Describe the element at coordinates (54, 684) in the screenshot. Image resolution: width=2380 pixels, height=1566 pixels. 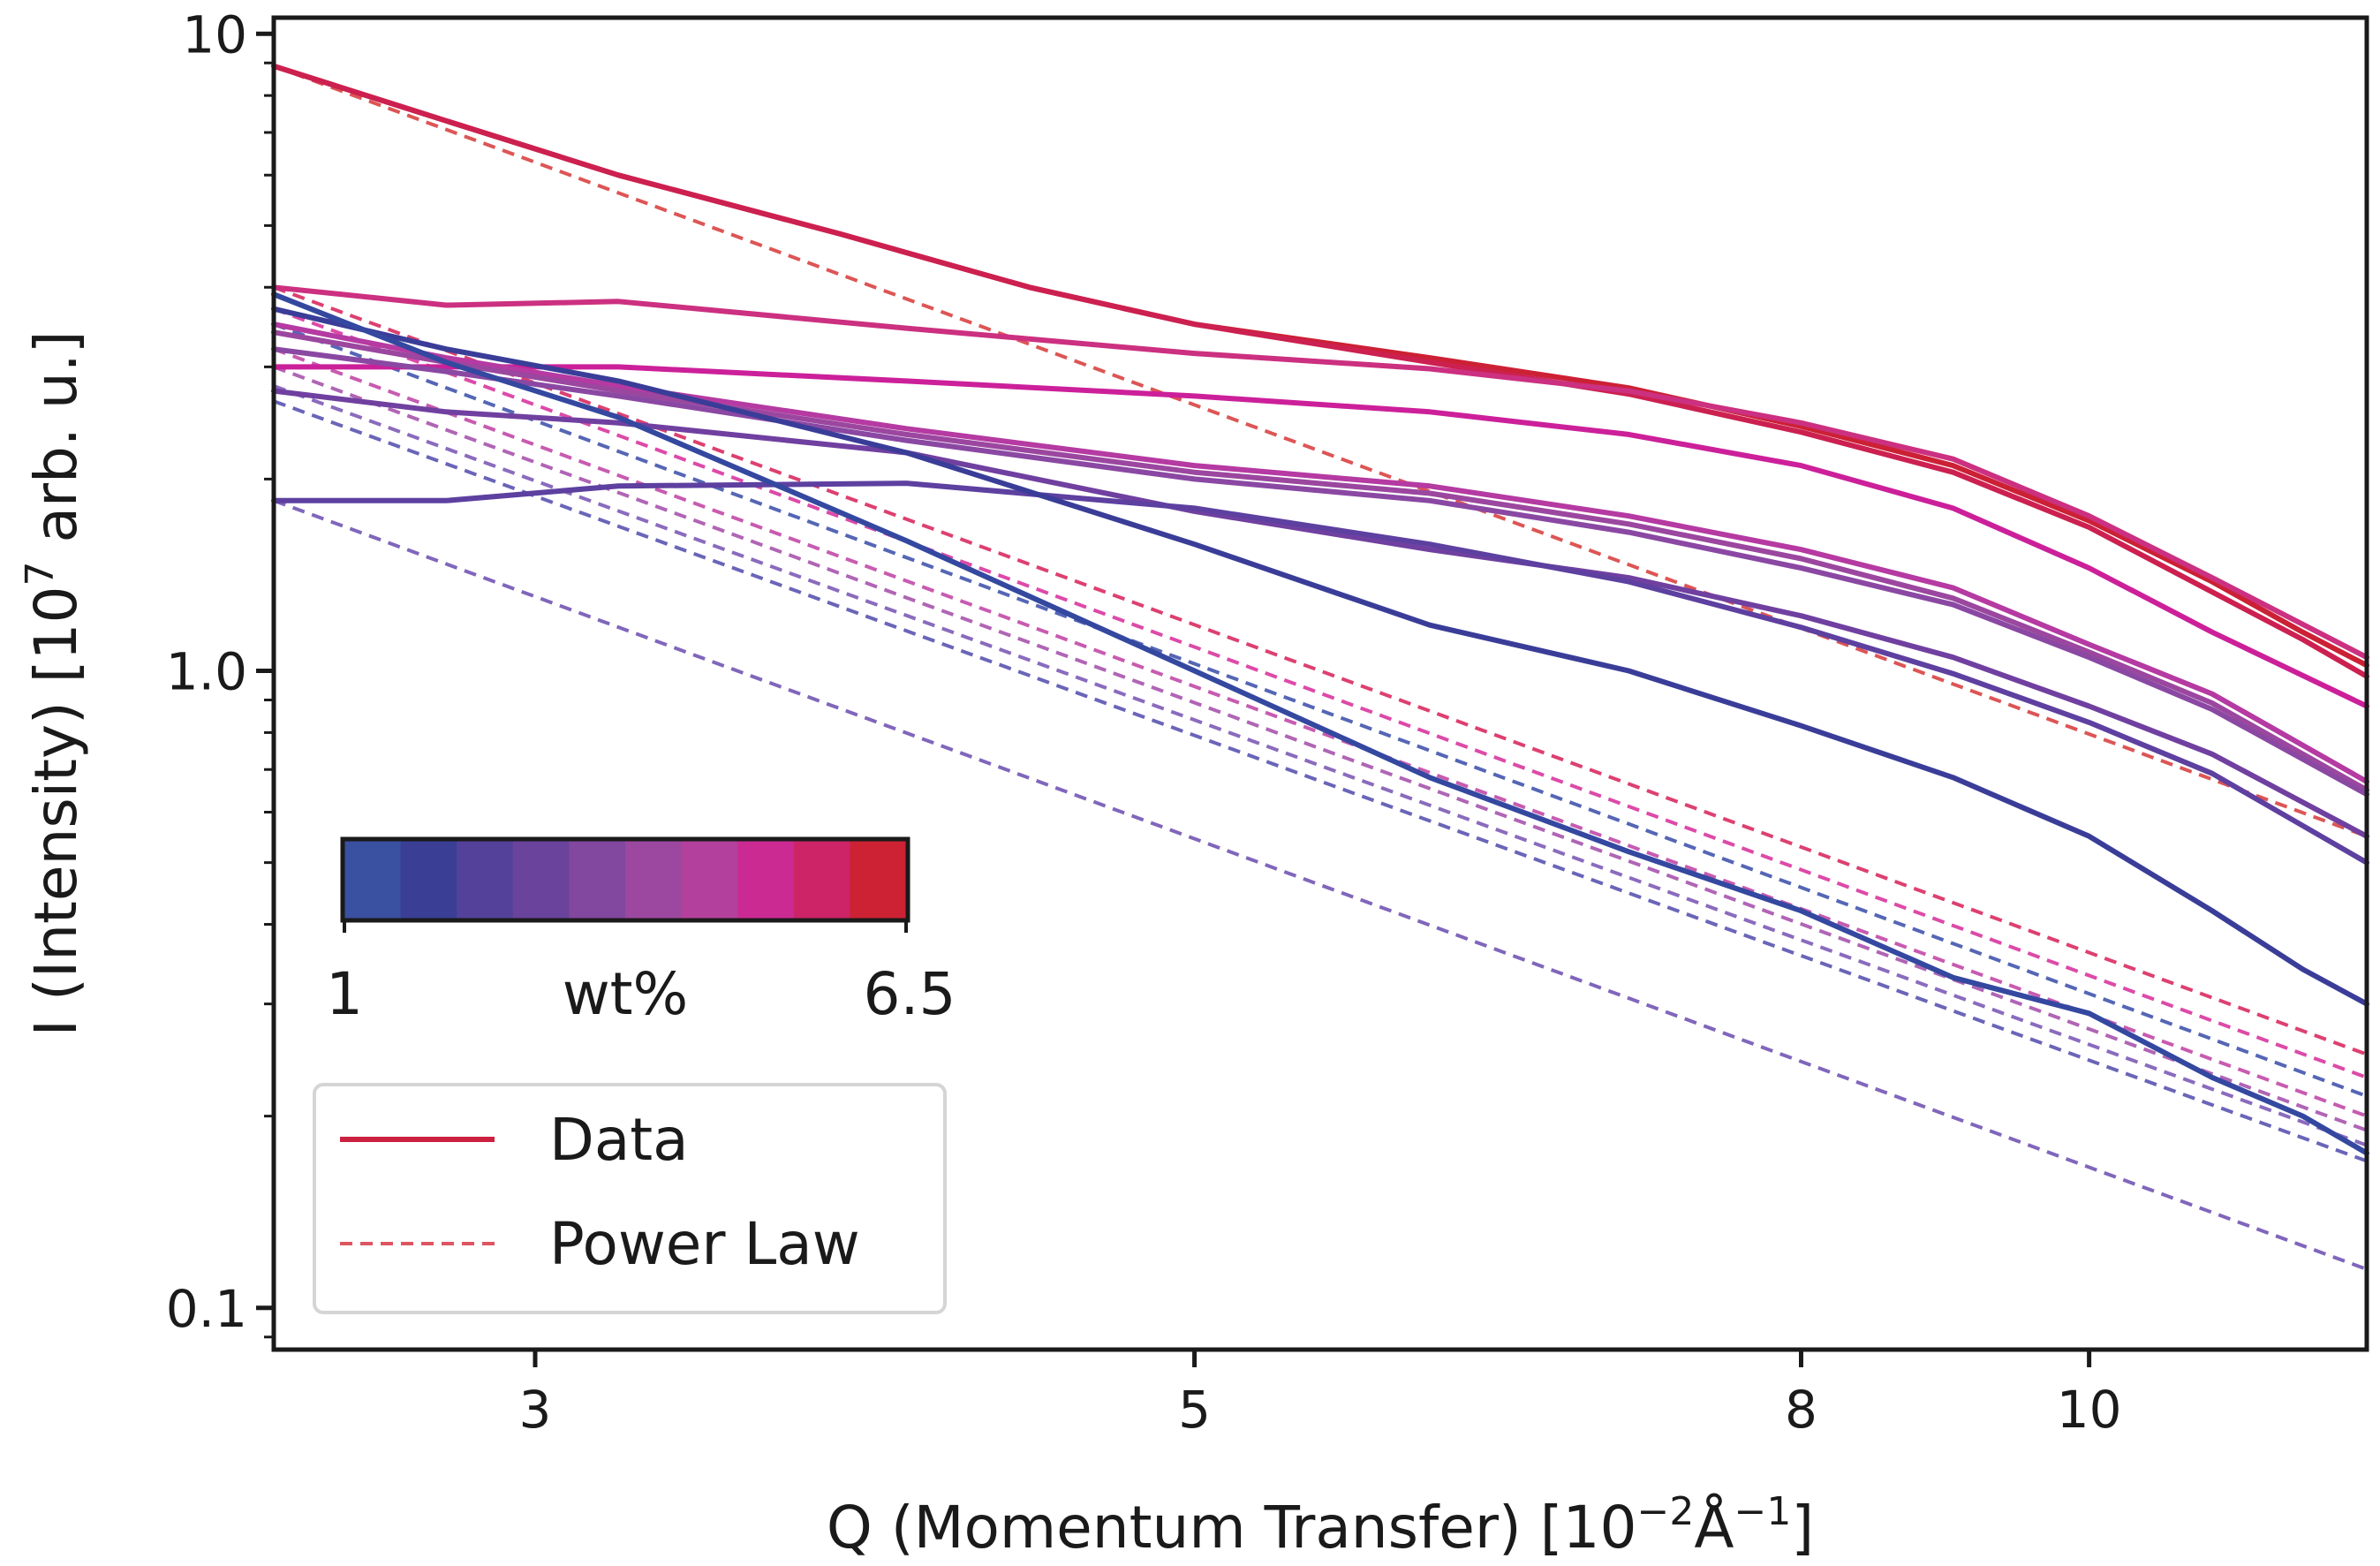
I see `y-axis-label: I (Intensity) [107 arb. u.]` at that location.